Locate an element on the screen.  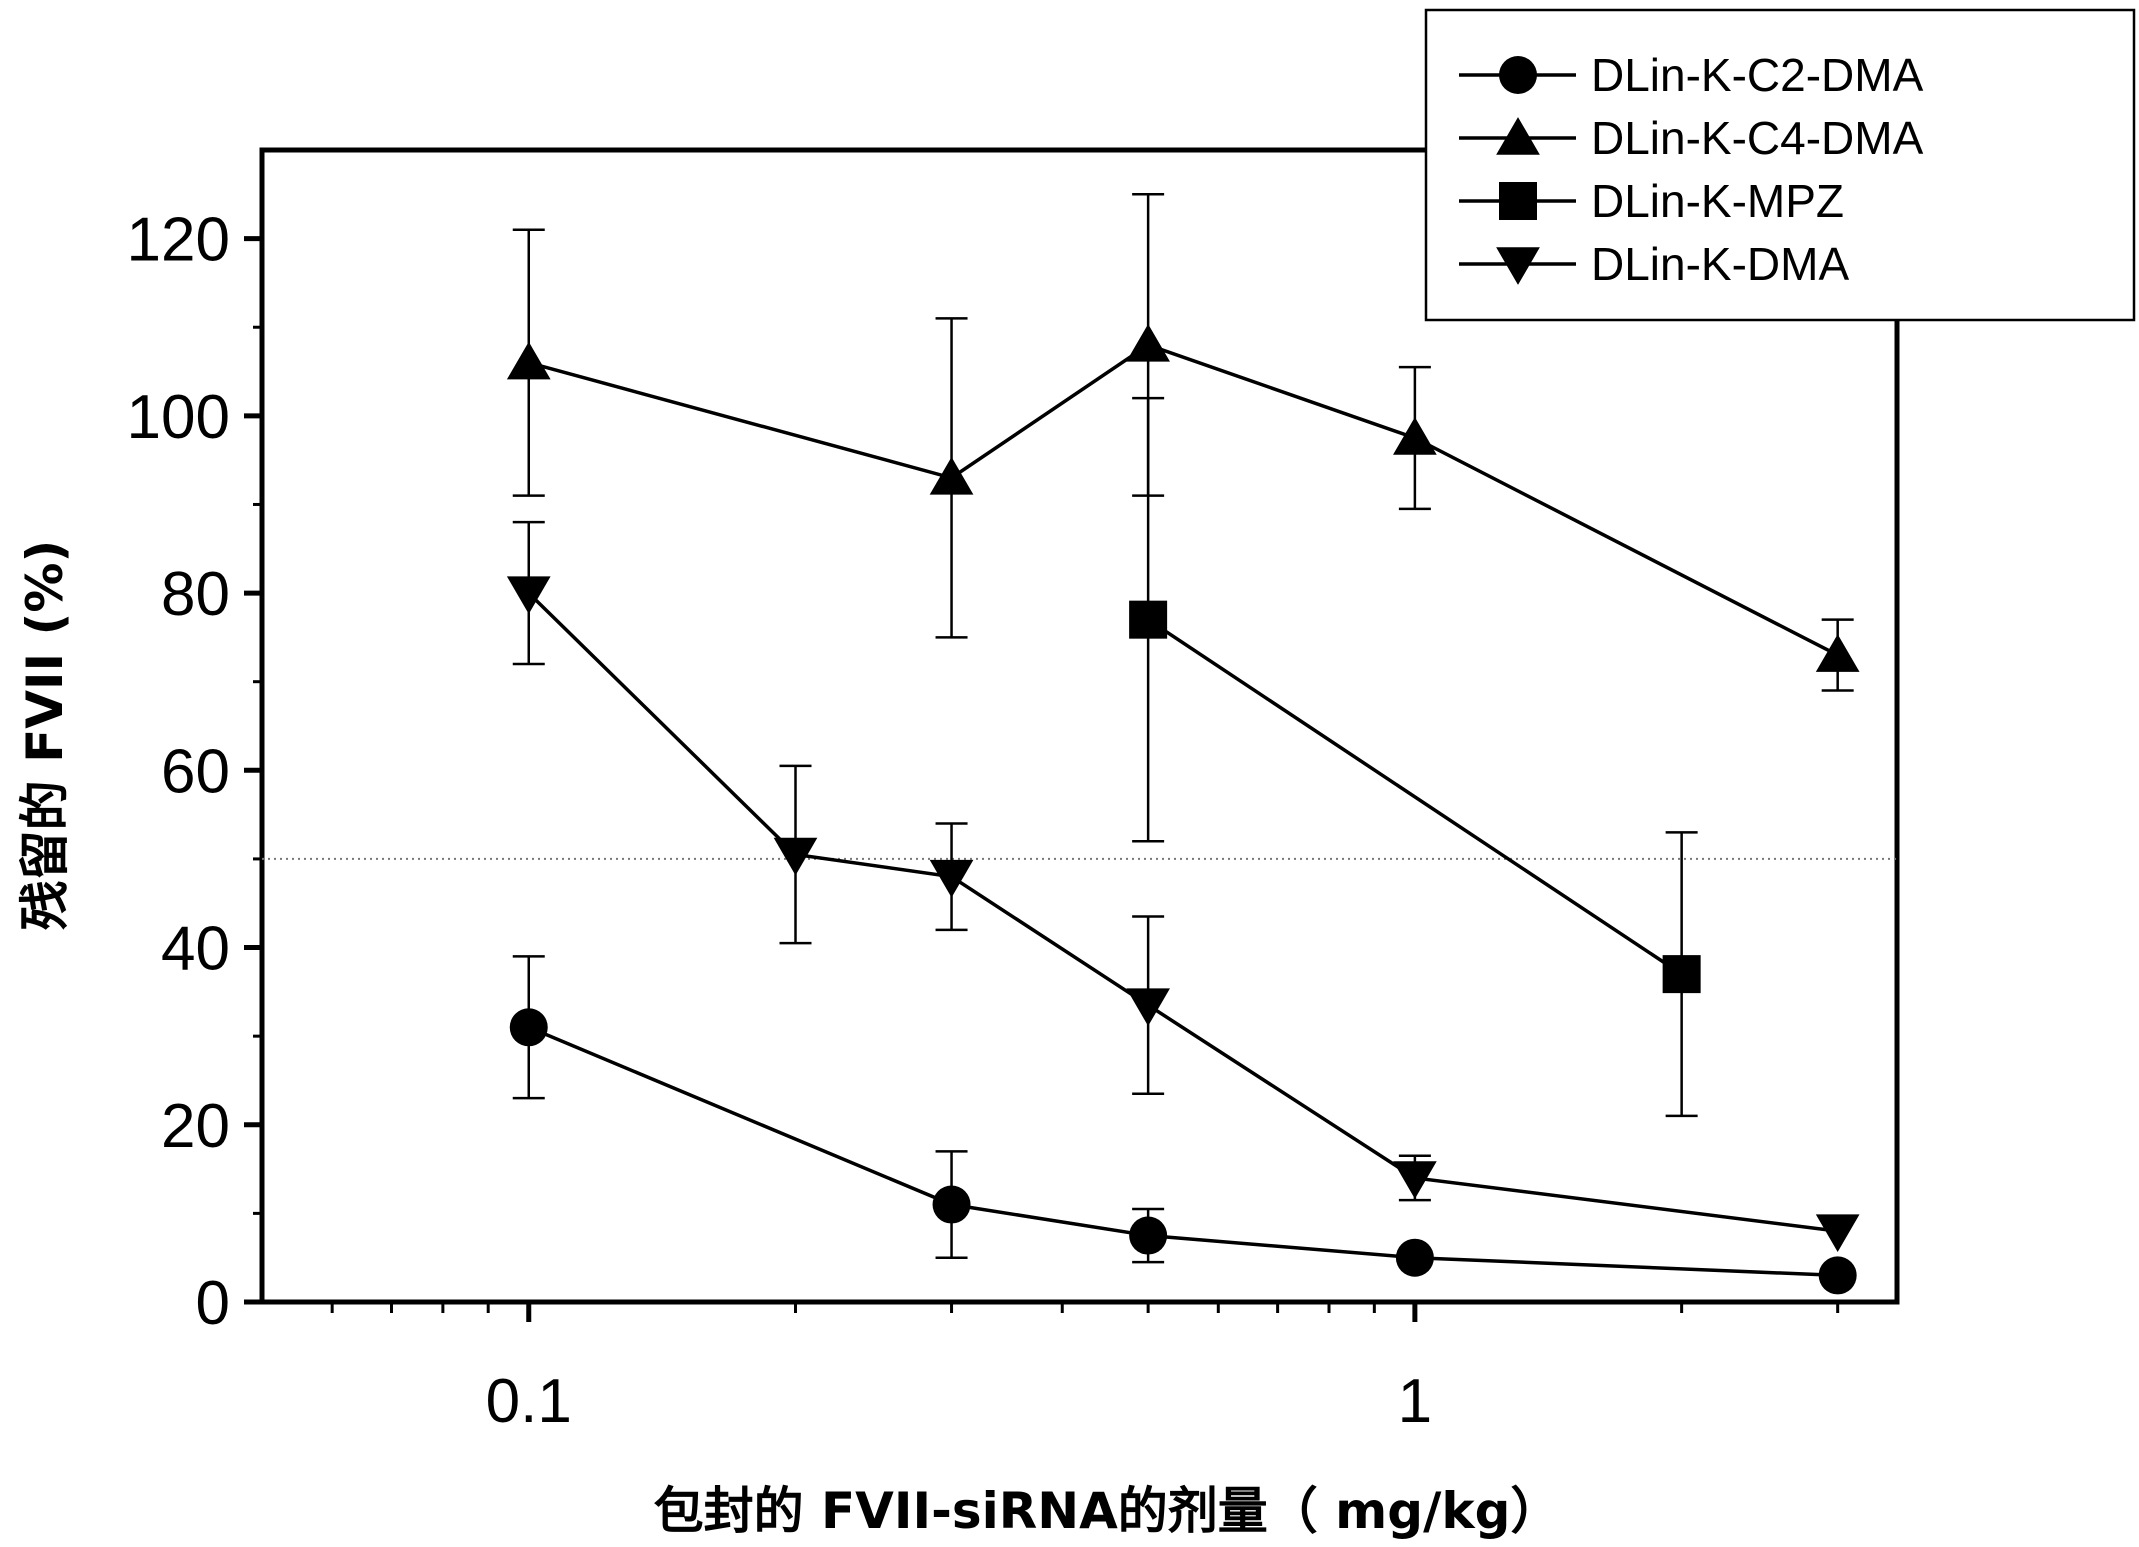
y-tick-label: 40 is located at coordinates (195, 949).